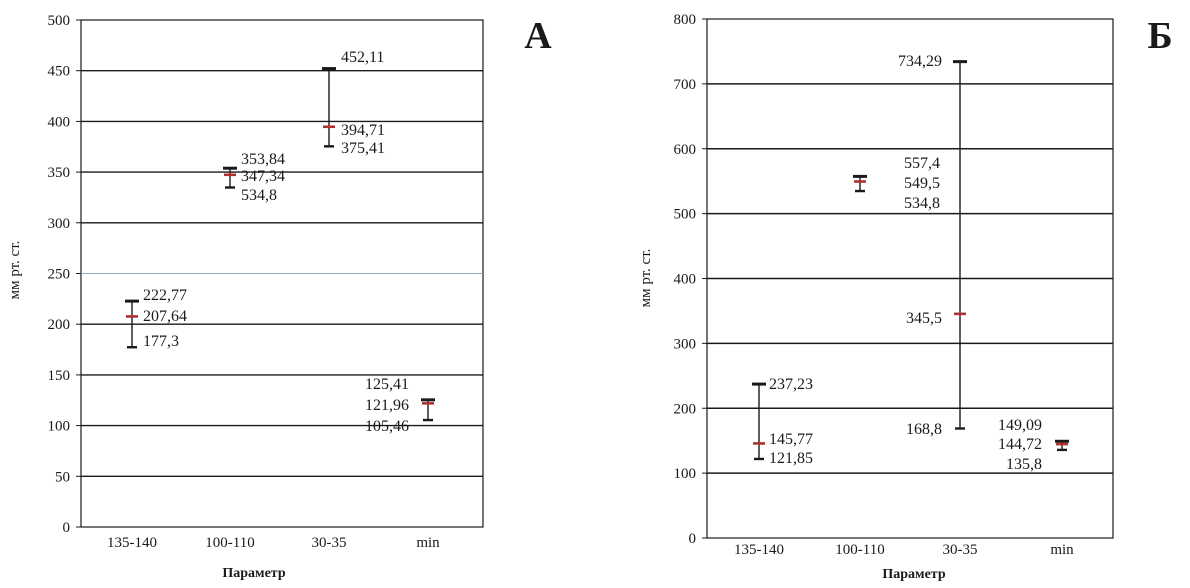  Describe the element at coordinates (922, 163) in the screenshot. I see `data-label: 557,4` at that location.